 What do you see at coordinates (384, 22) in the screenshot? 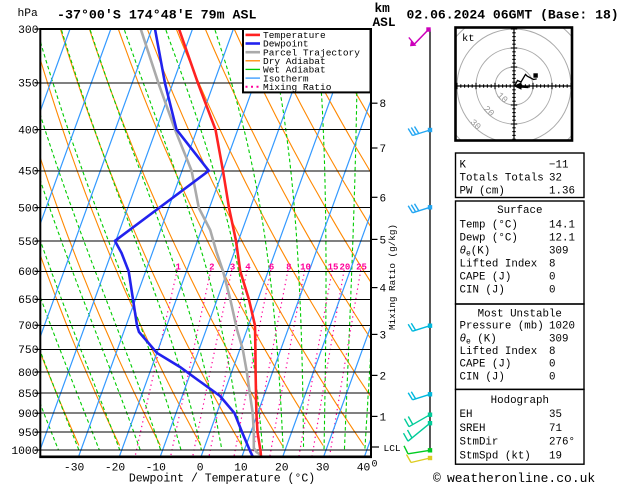
I see `svg-text: ASL` at bounding box center [384, 22].